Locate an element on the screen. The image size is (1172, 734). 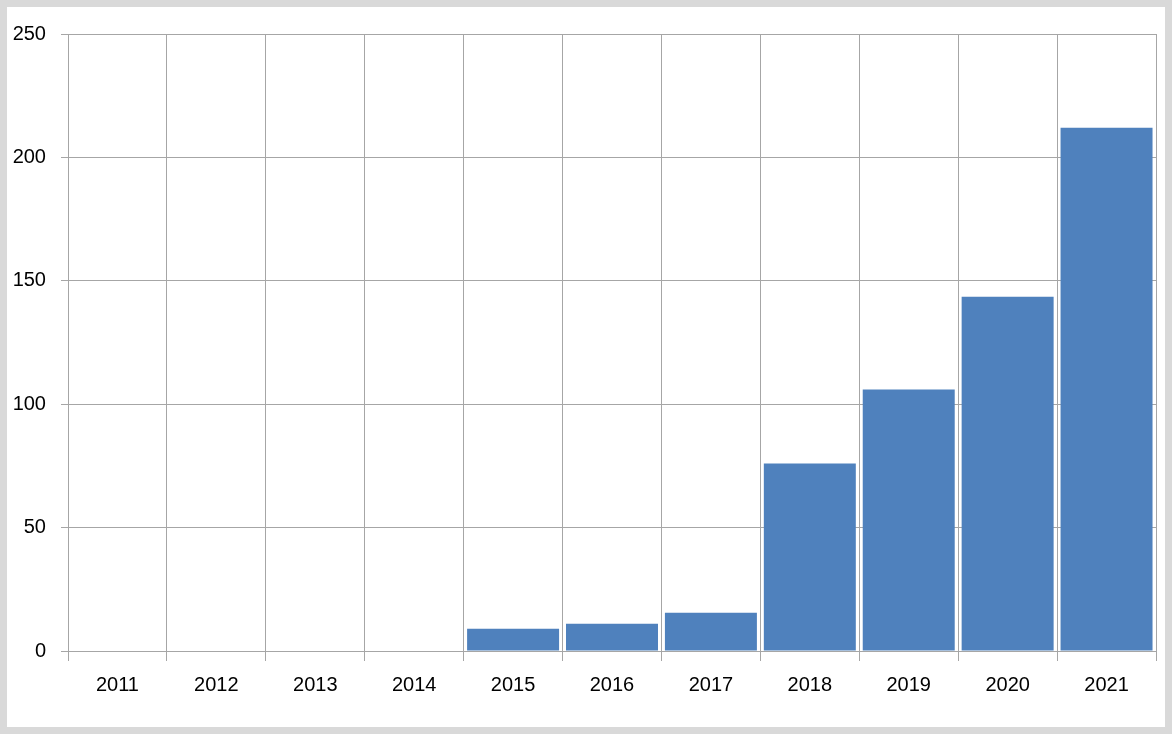
y-tick-label: 200 is located at coordinates (29, 155).